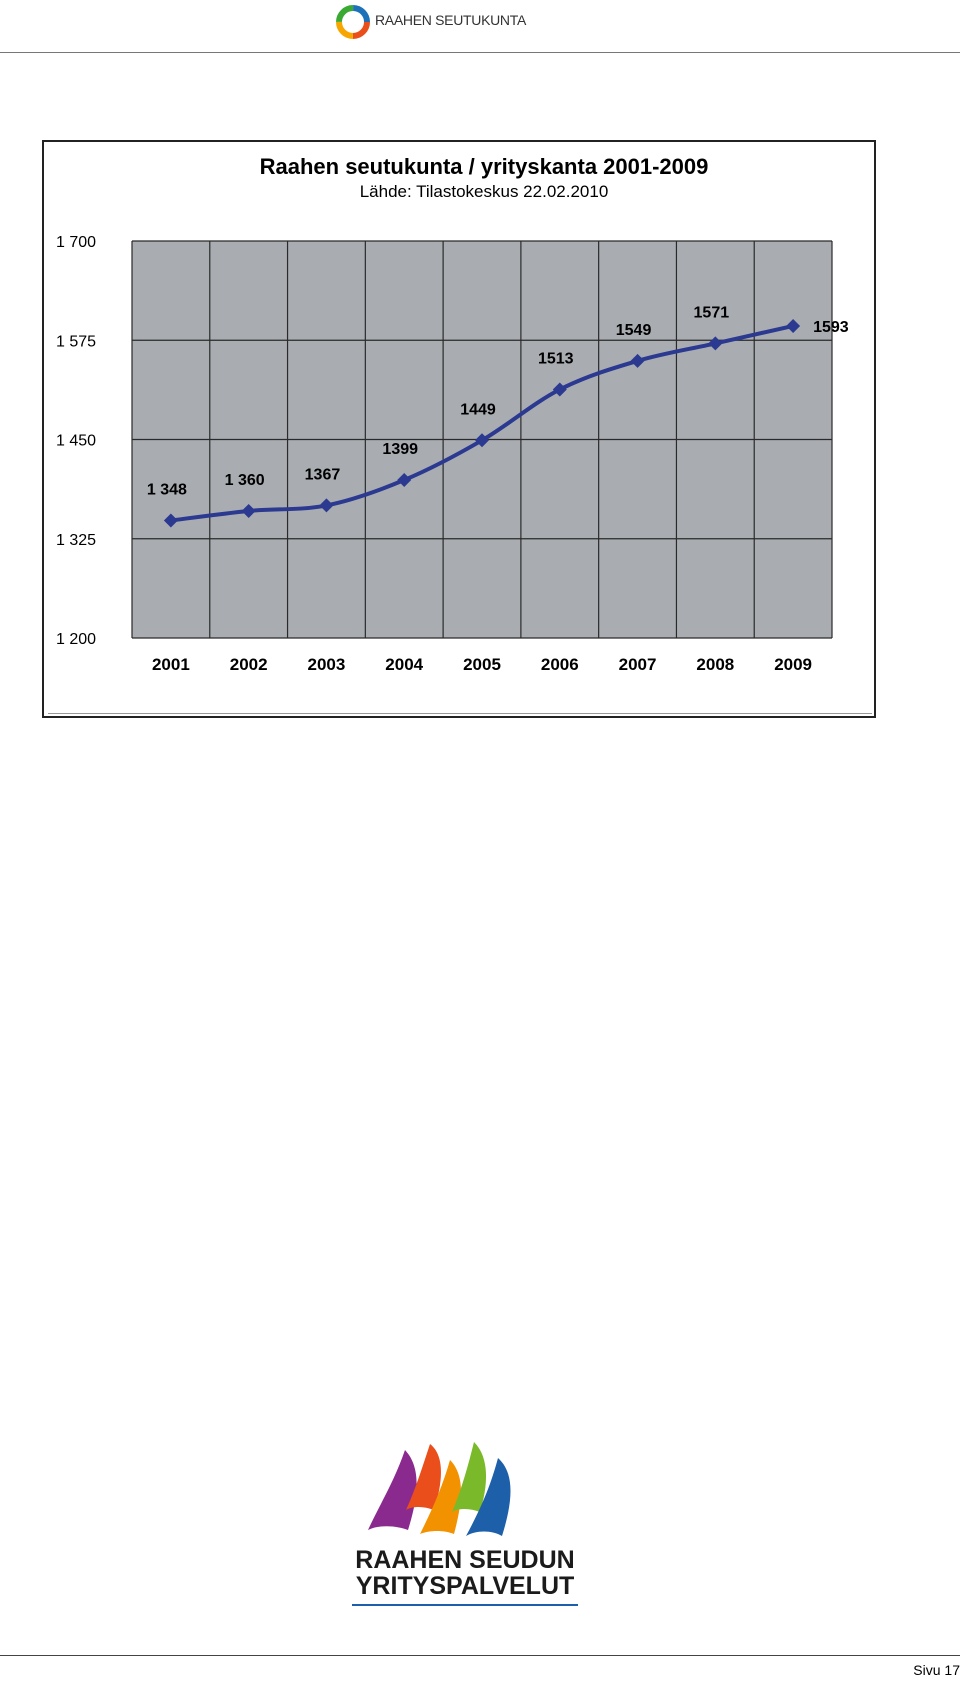 This screenshot has width=960, height=1683. Describe the element at coordinates (76, 341) in the screenshot. I see `y-tick-label: 1 575` at that location.